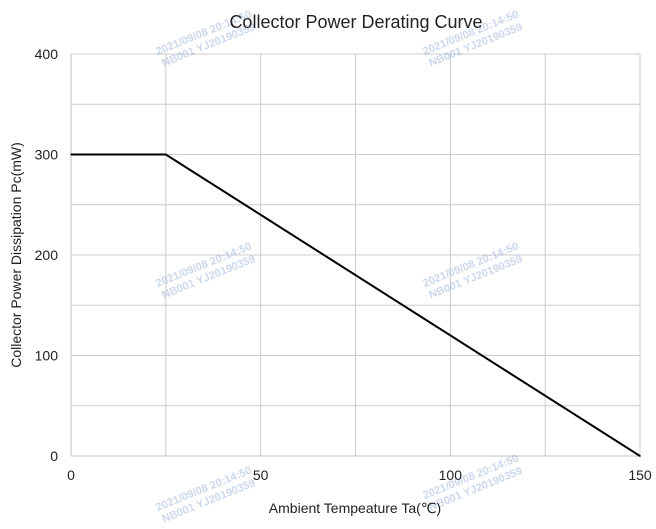  What do you see at coordinates (640, 475) in the screenshot?
I see `x-tick-label: 150` at bounding box center [640, 475].